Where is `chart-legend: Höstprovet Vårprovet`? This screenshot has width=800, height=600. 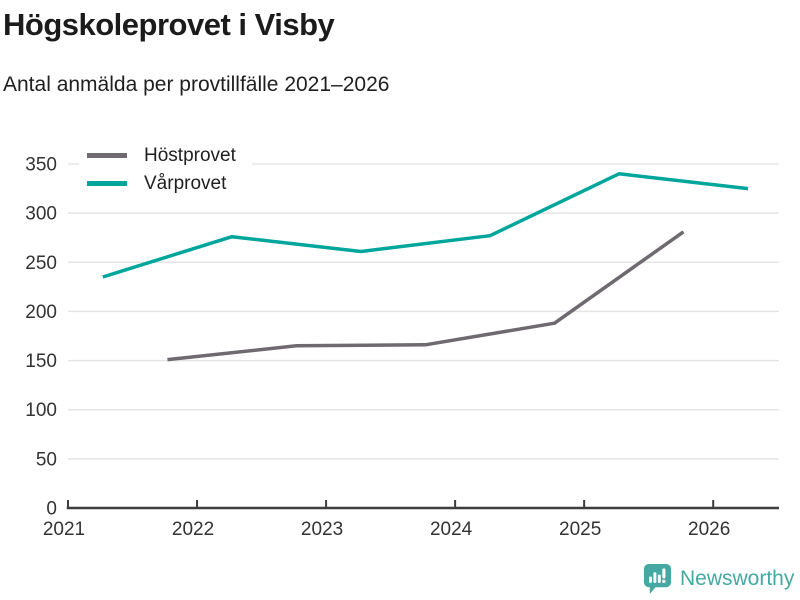 chart-legend: Höstprovet Vårprovet is located at coordinates (165, 169).